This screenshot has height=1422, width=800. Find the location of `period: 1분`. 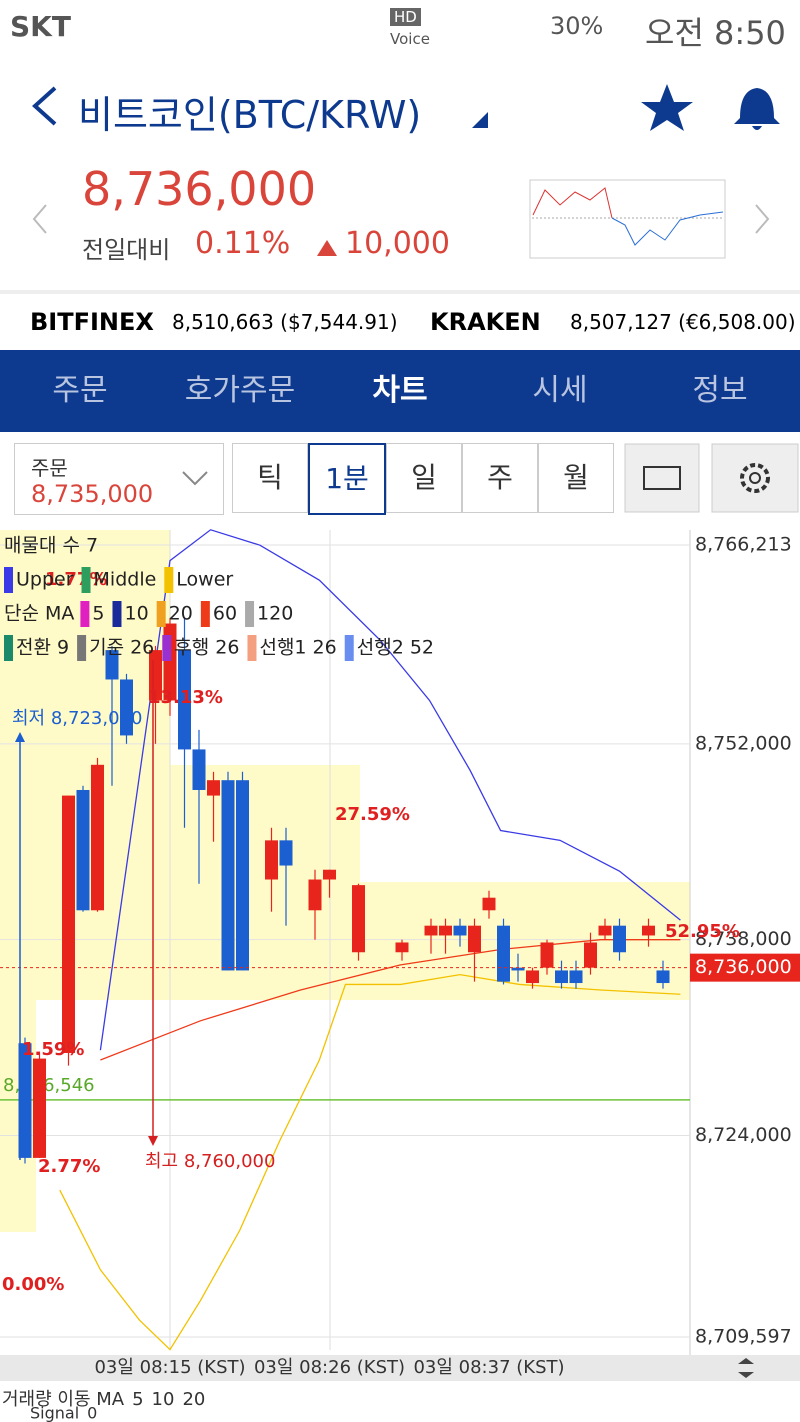

period: 1분 is located at coordinates (347, 479).